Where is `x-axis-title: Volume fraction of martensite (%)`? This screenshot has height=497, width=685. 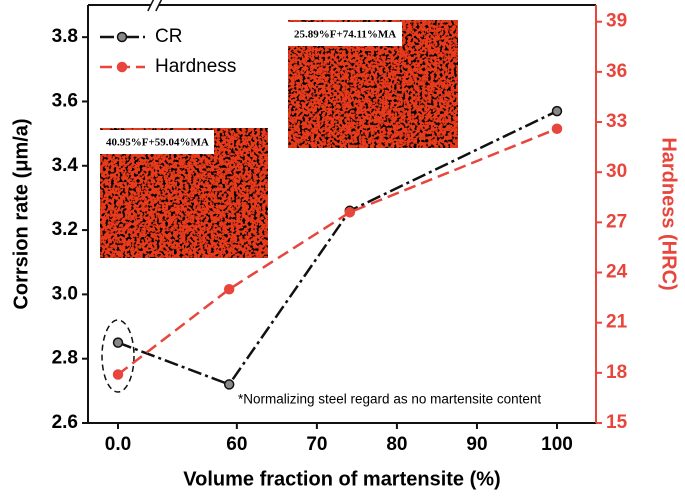 x-axis-title: Volume fraction of martensite (%) is located at coordinates (341, 479).